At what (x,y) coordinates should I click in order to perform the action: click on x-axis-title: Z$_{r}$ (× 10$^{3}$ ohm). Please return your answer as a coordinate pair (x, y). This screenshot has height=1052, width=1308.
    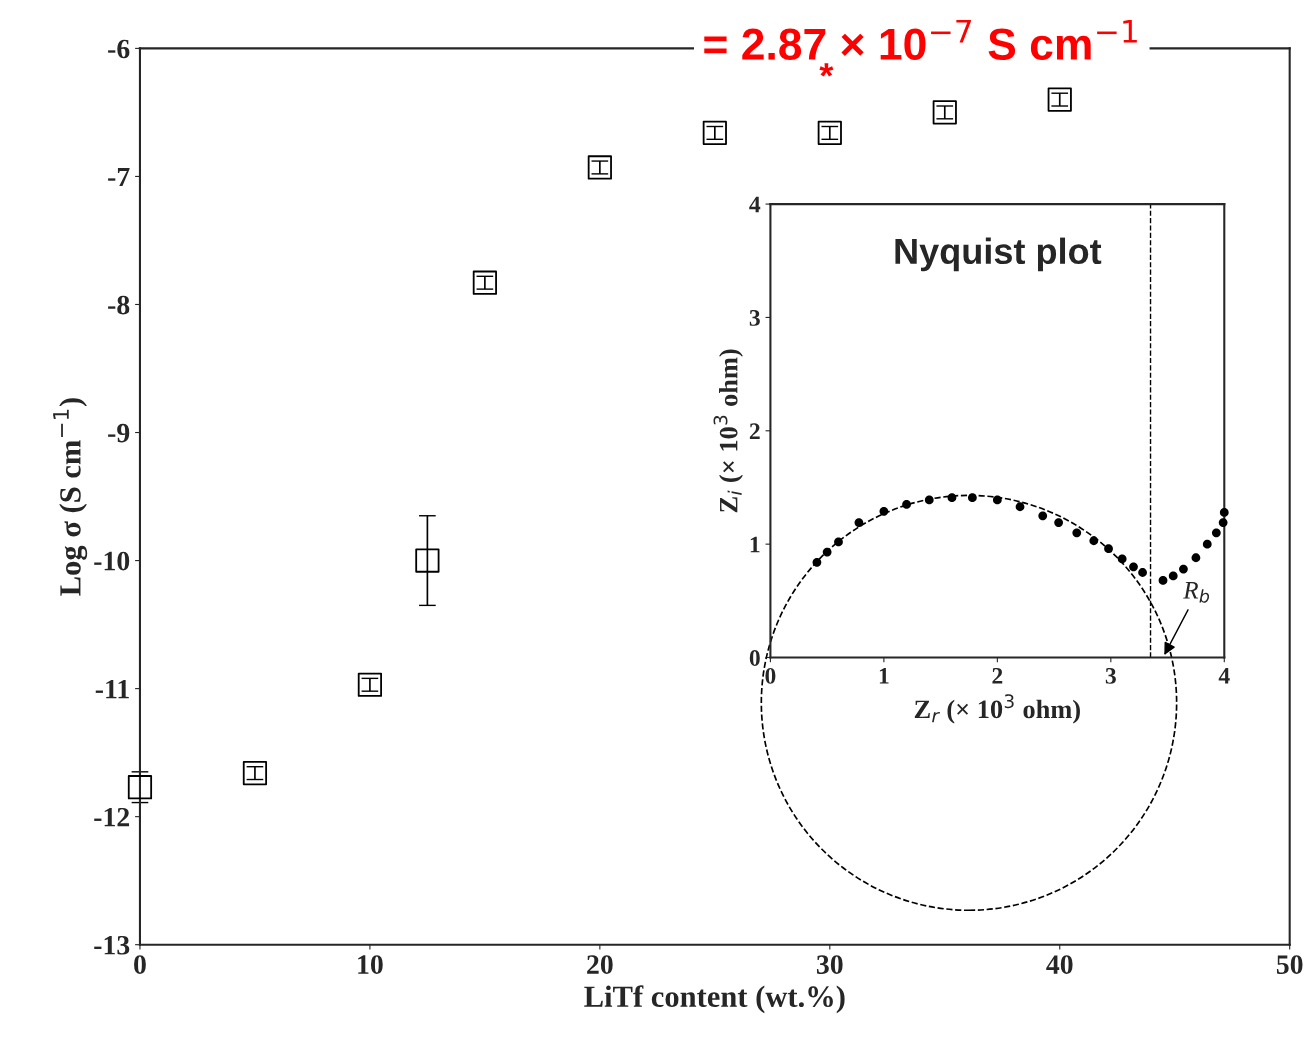
    Looking at the image, I should click on (997, 709).